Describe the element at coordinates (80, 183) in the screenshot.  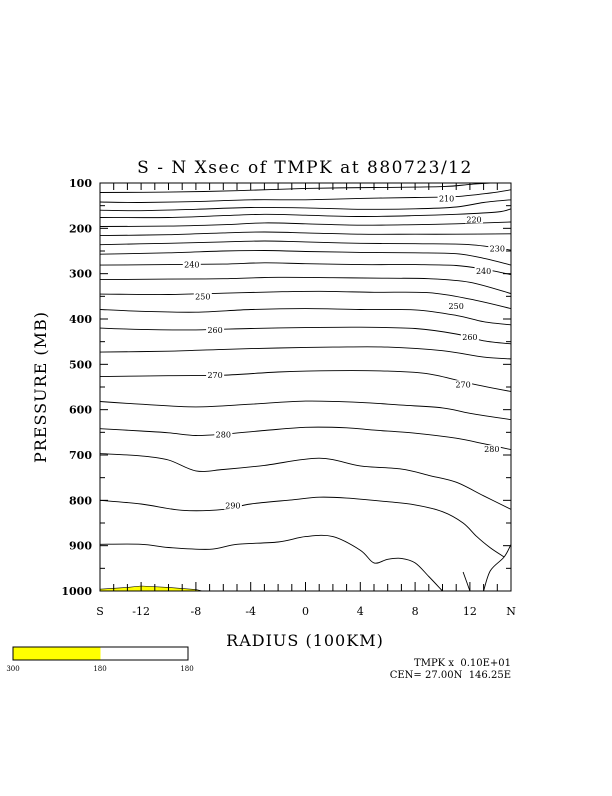
I see `y-tick-label: 100` at that location.